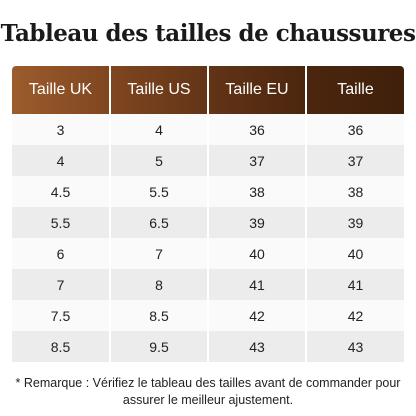  I want to click on table-cell: 6.5, so click(158, 222).